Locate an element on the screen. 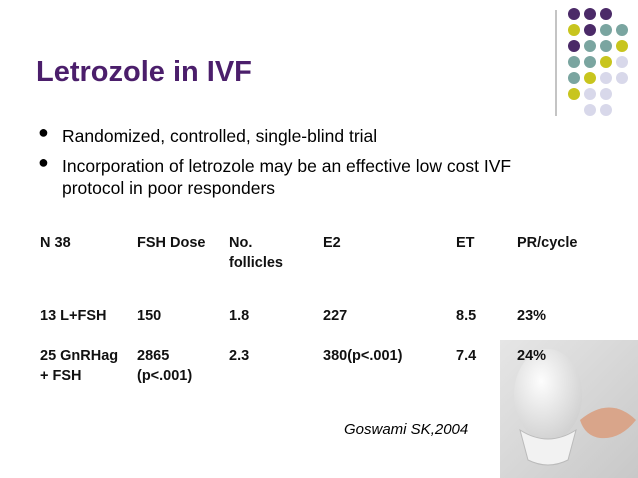 The image size is (638, 478). dot-pattern is located at coordinates (598, 62).